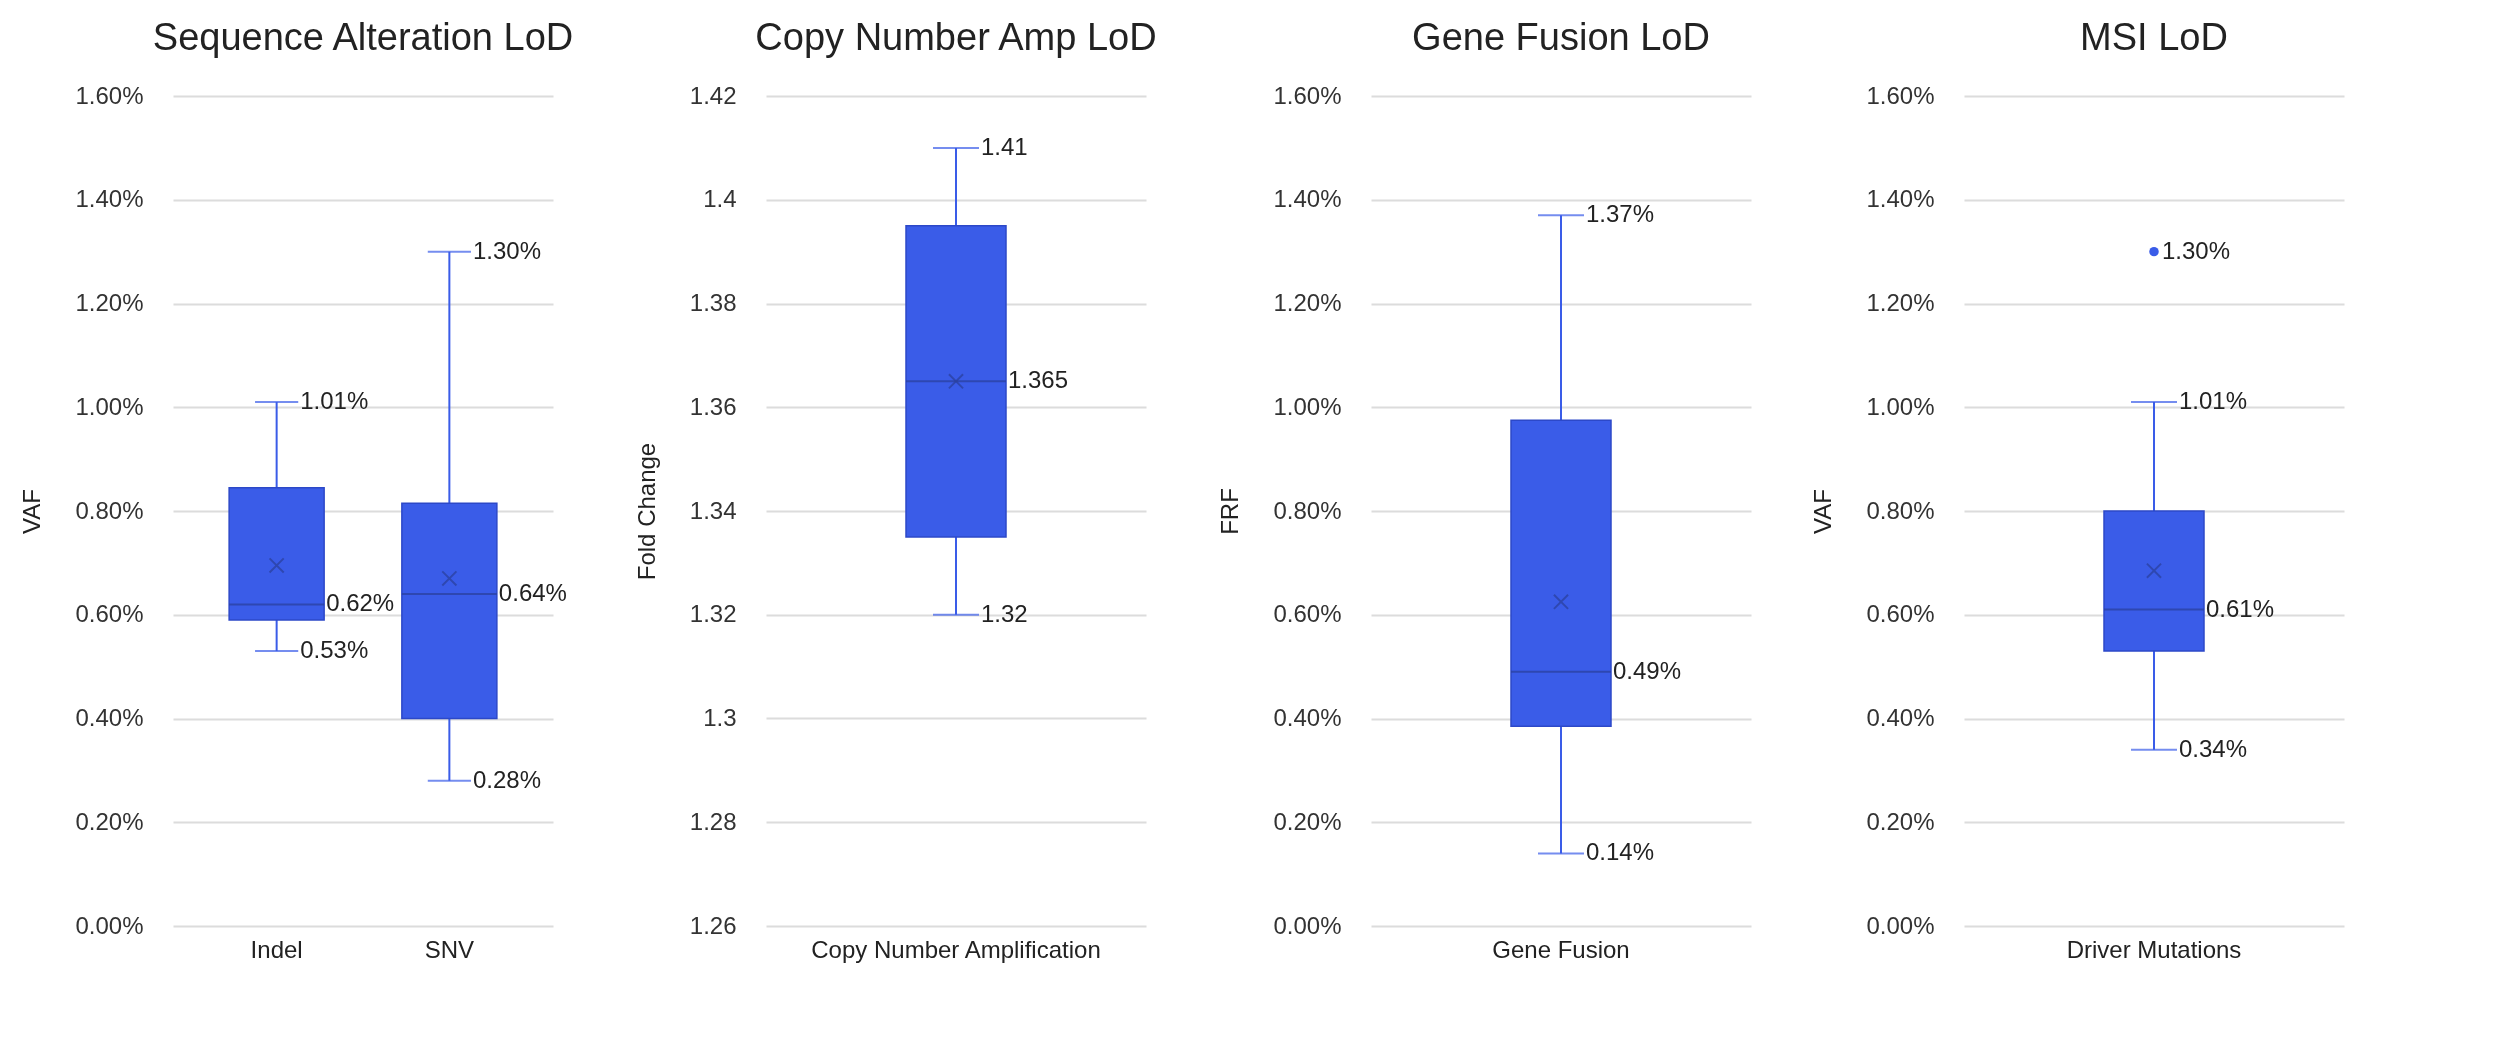 This screenshot has width=2505, height=1043. I want to click on y-tick-label: 1.42, so click(713, 95).